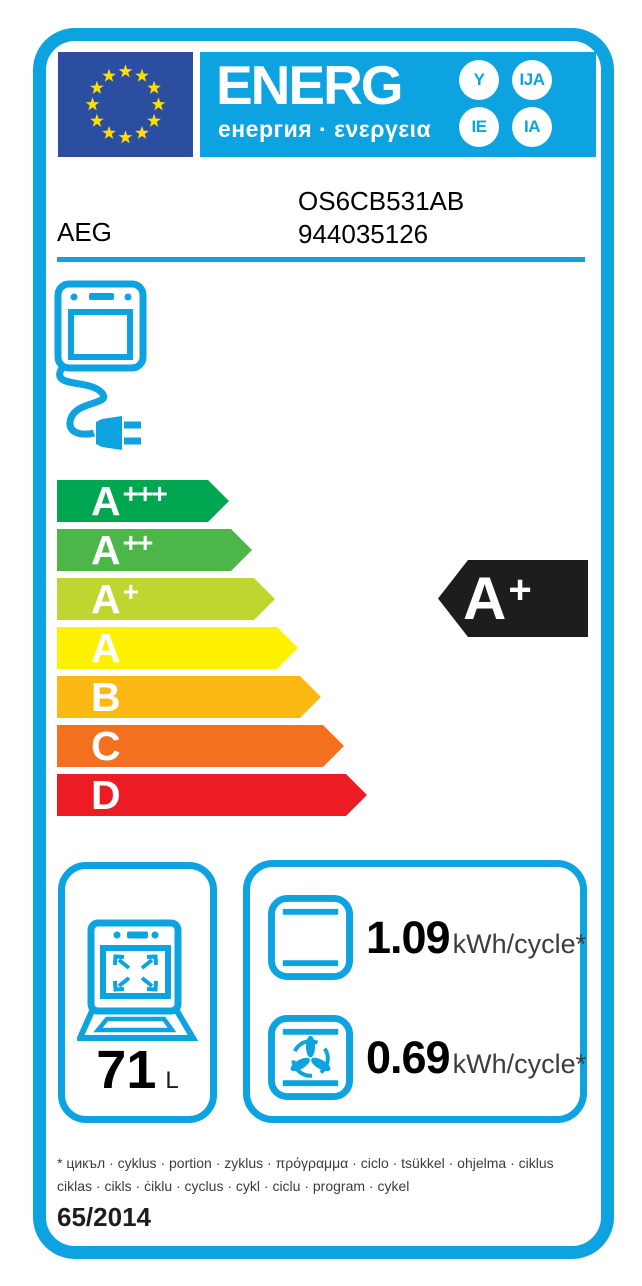  Describe the element at coordinates (479, 127) in the screenshot. I see `suffix-circle-ie: IE` at that location.